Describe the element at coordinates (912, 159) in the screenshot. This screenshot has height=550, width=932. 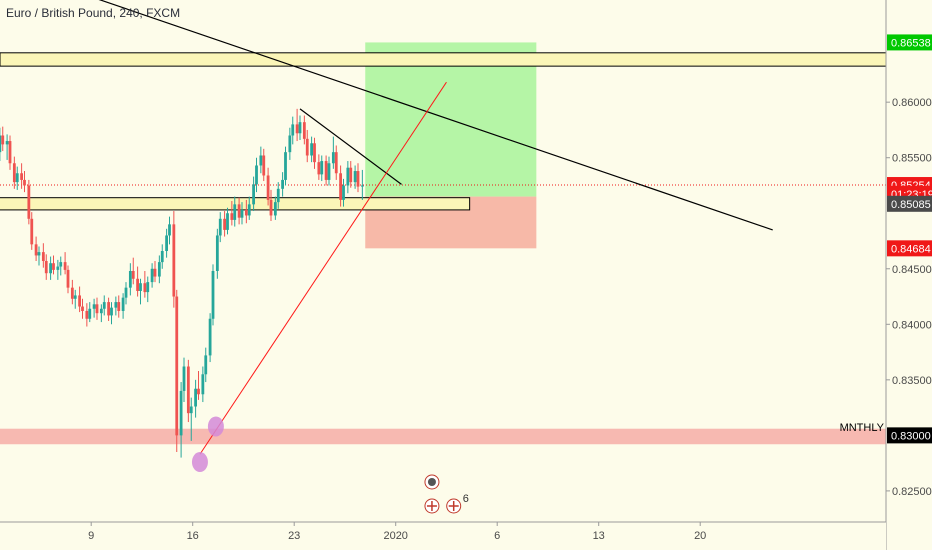
I see `price-tick-label: 0.85500` at that location.